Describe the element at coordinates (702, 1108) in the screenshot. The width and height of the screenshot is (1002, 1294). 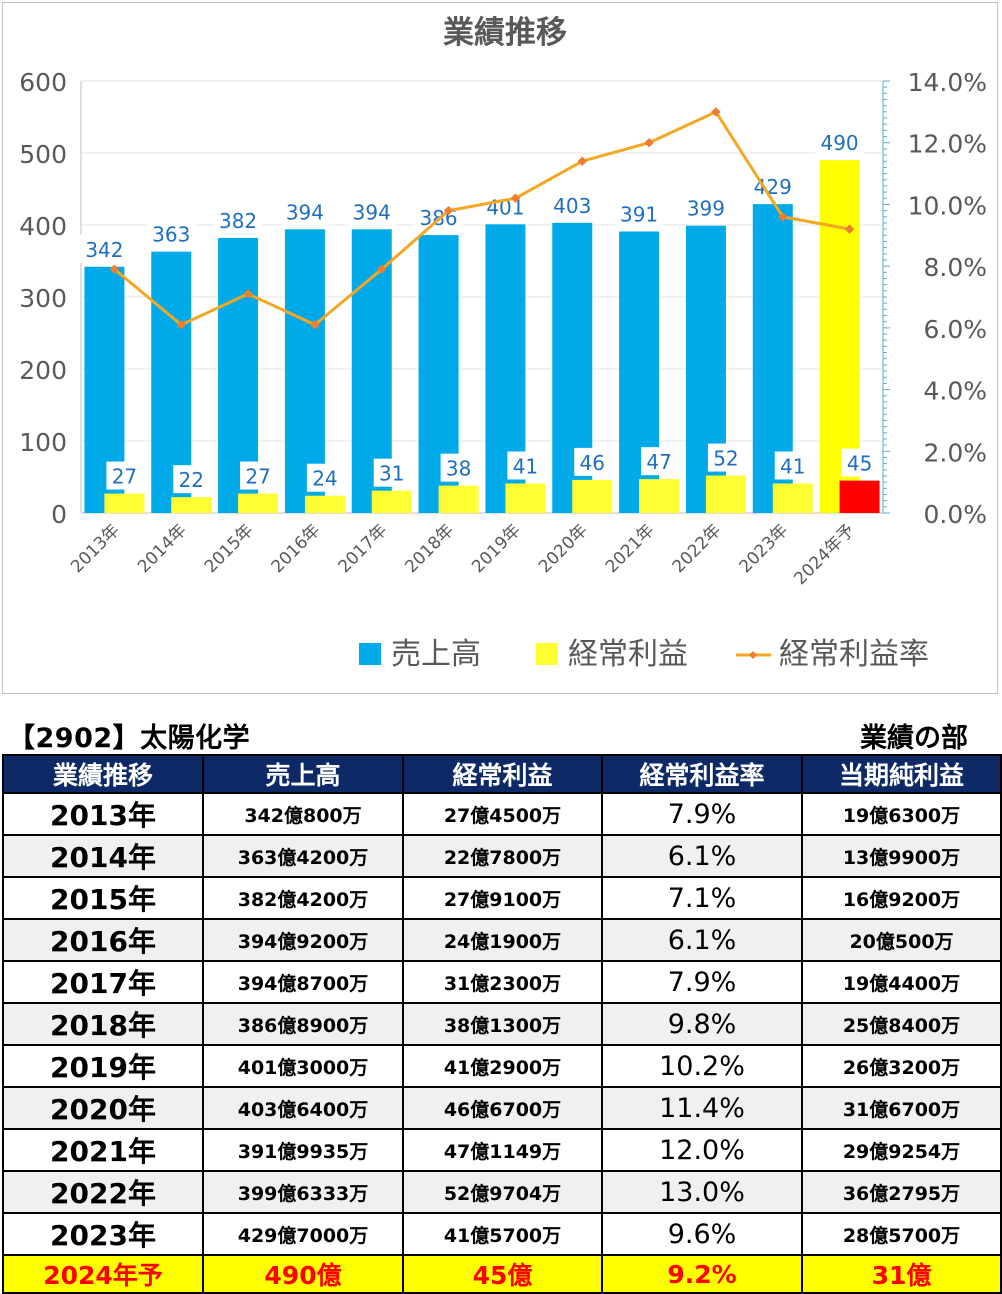
I see `table-cell: 11.4%` at that location.